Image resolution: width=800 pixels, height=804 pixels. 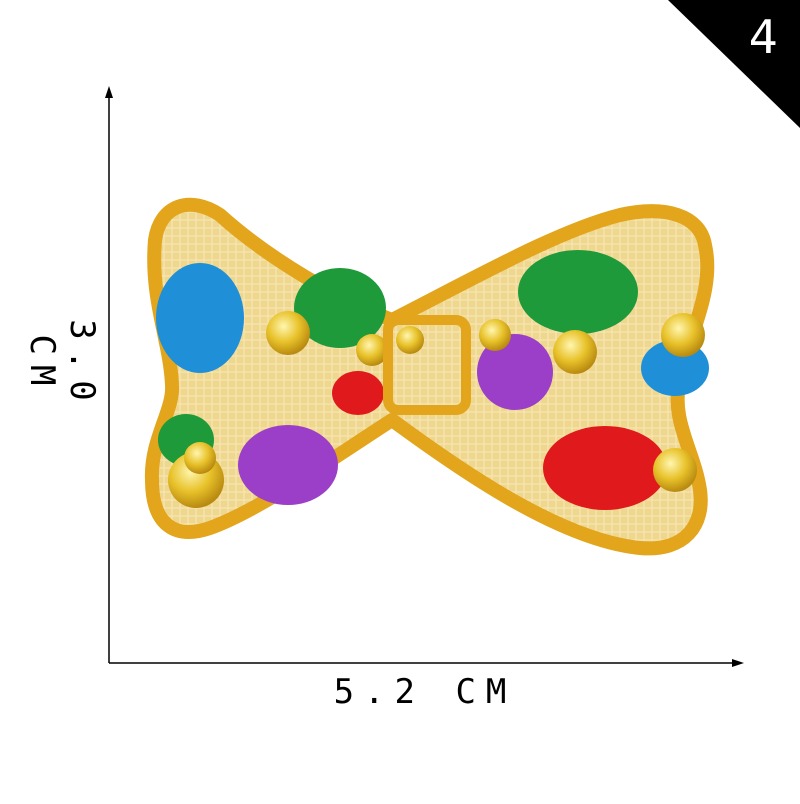 What do you see at coordinates (62, 365) in the screenshot?
I see `height-dimension-label: 3.0 CM` at bounding box center [62, 365].